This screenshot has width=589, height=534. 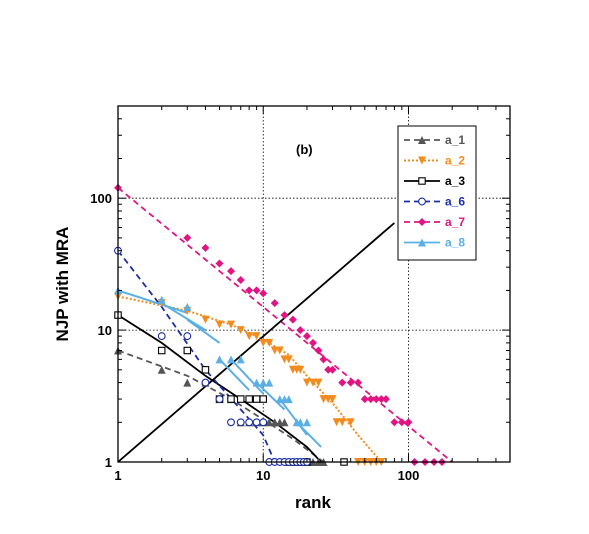 I want to click on legend-label-a_1: a_1, so click(x=455, y=140).